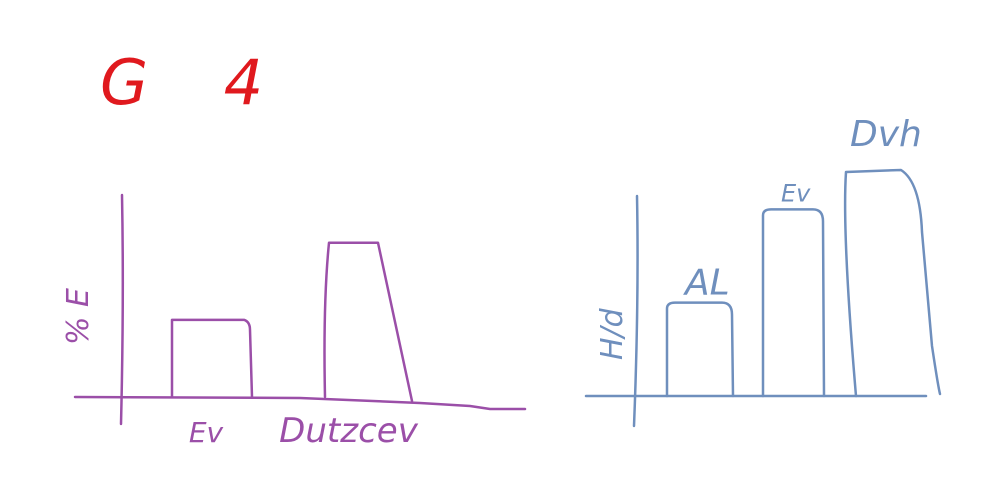 The image size is (993, 499). What do you see at coordinates (122, 309) in the screenshot?
I see `left-y-axis` at bounding box center [122, 309].